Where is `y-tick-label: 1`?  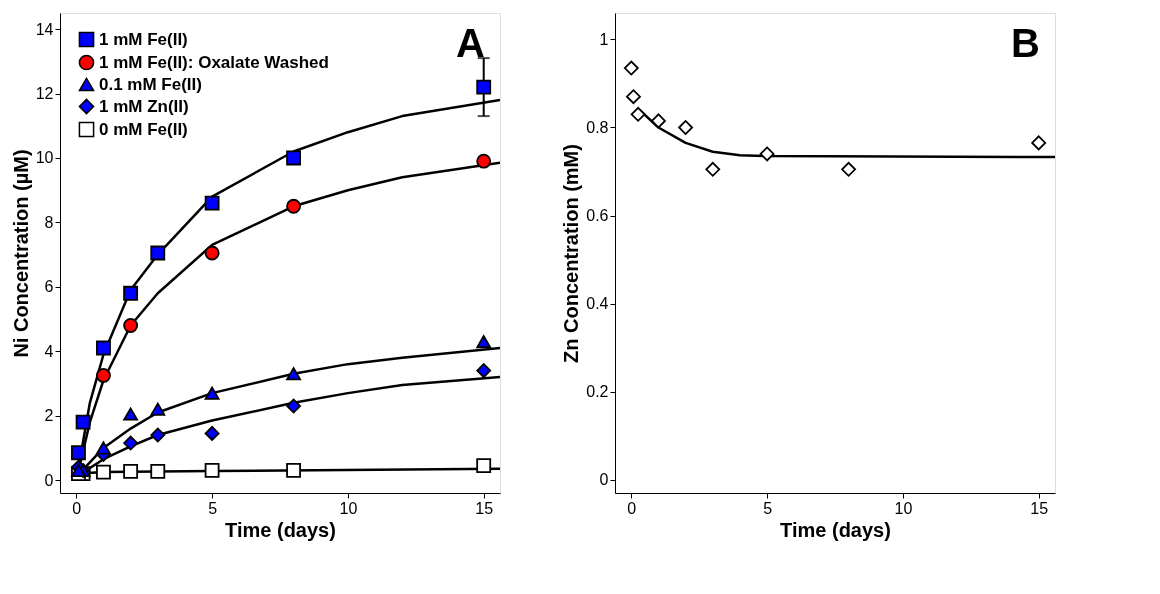 y-tick-label: 1 is located at coordinates (604, 39).